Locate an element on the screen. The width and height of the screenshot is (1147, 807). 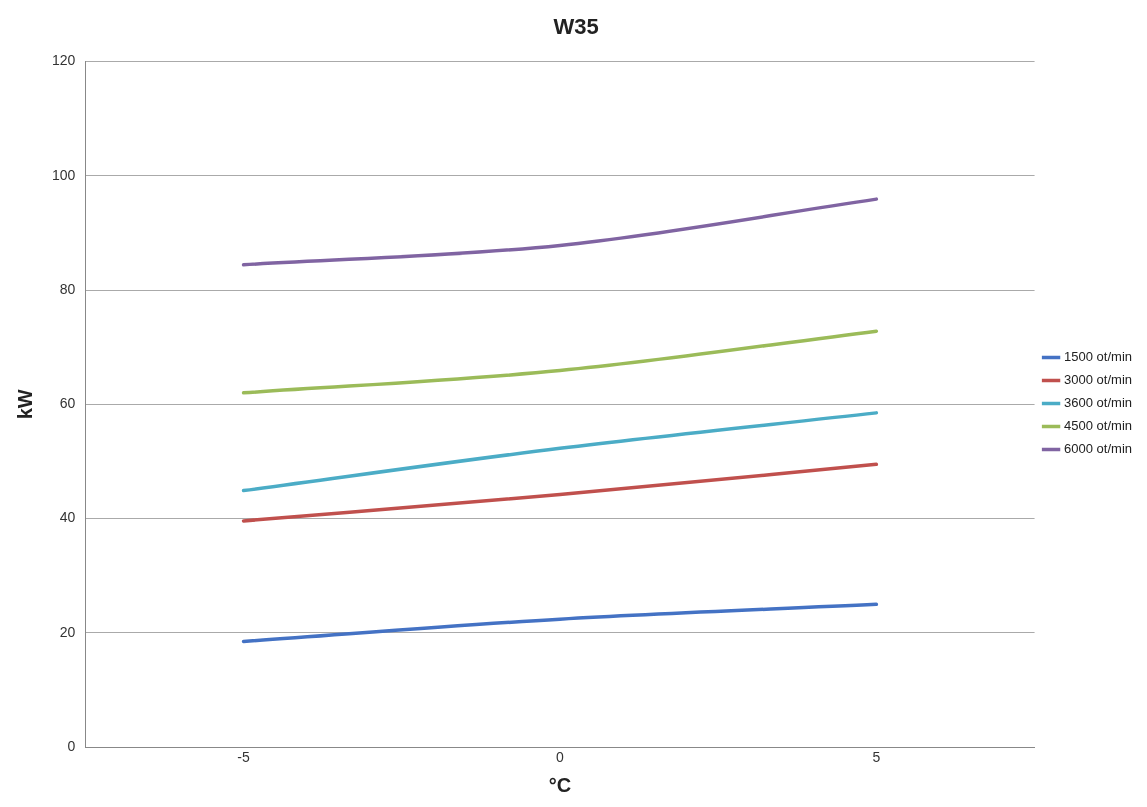
chart-title: W35 is located at coordinates (576, 27).